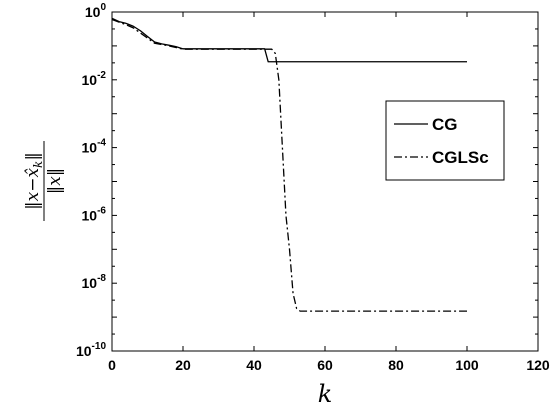  What do you see at coordinates (112, 365) in the screenshot?
I see `x-tick-label: 0` at bounding box center [112, 365].